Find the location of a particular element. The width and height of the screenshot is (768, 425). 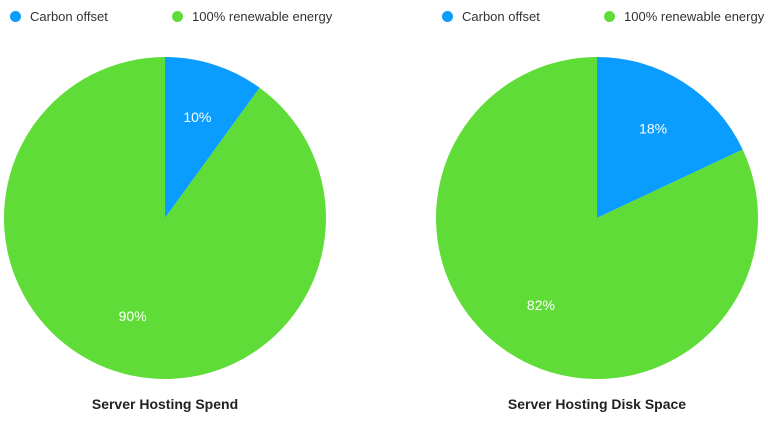

chart-title: Server Hosting Disk Space is located at coordinates (597, 404).